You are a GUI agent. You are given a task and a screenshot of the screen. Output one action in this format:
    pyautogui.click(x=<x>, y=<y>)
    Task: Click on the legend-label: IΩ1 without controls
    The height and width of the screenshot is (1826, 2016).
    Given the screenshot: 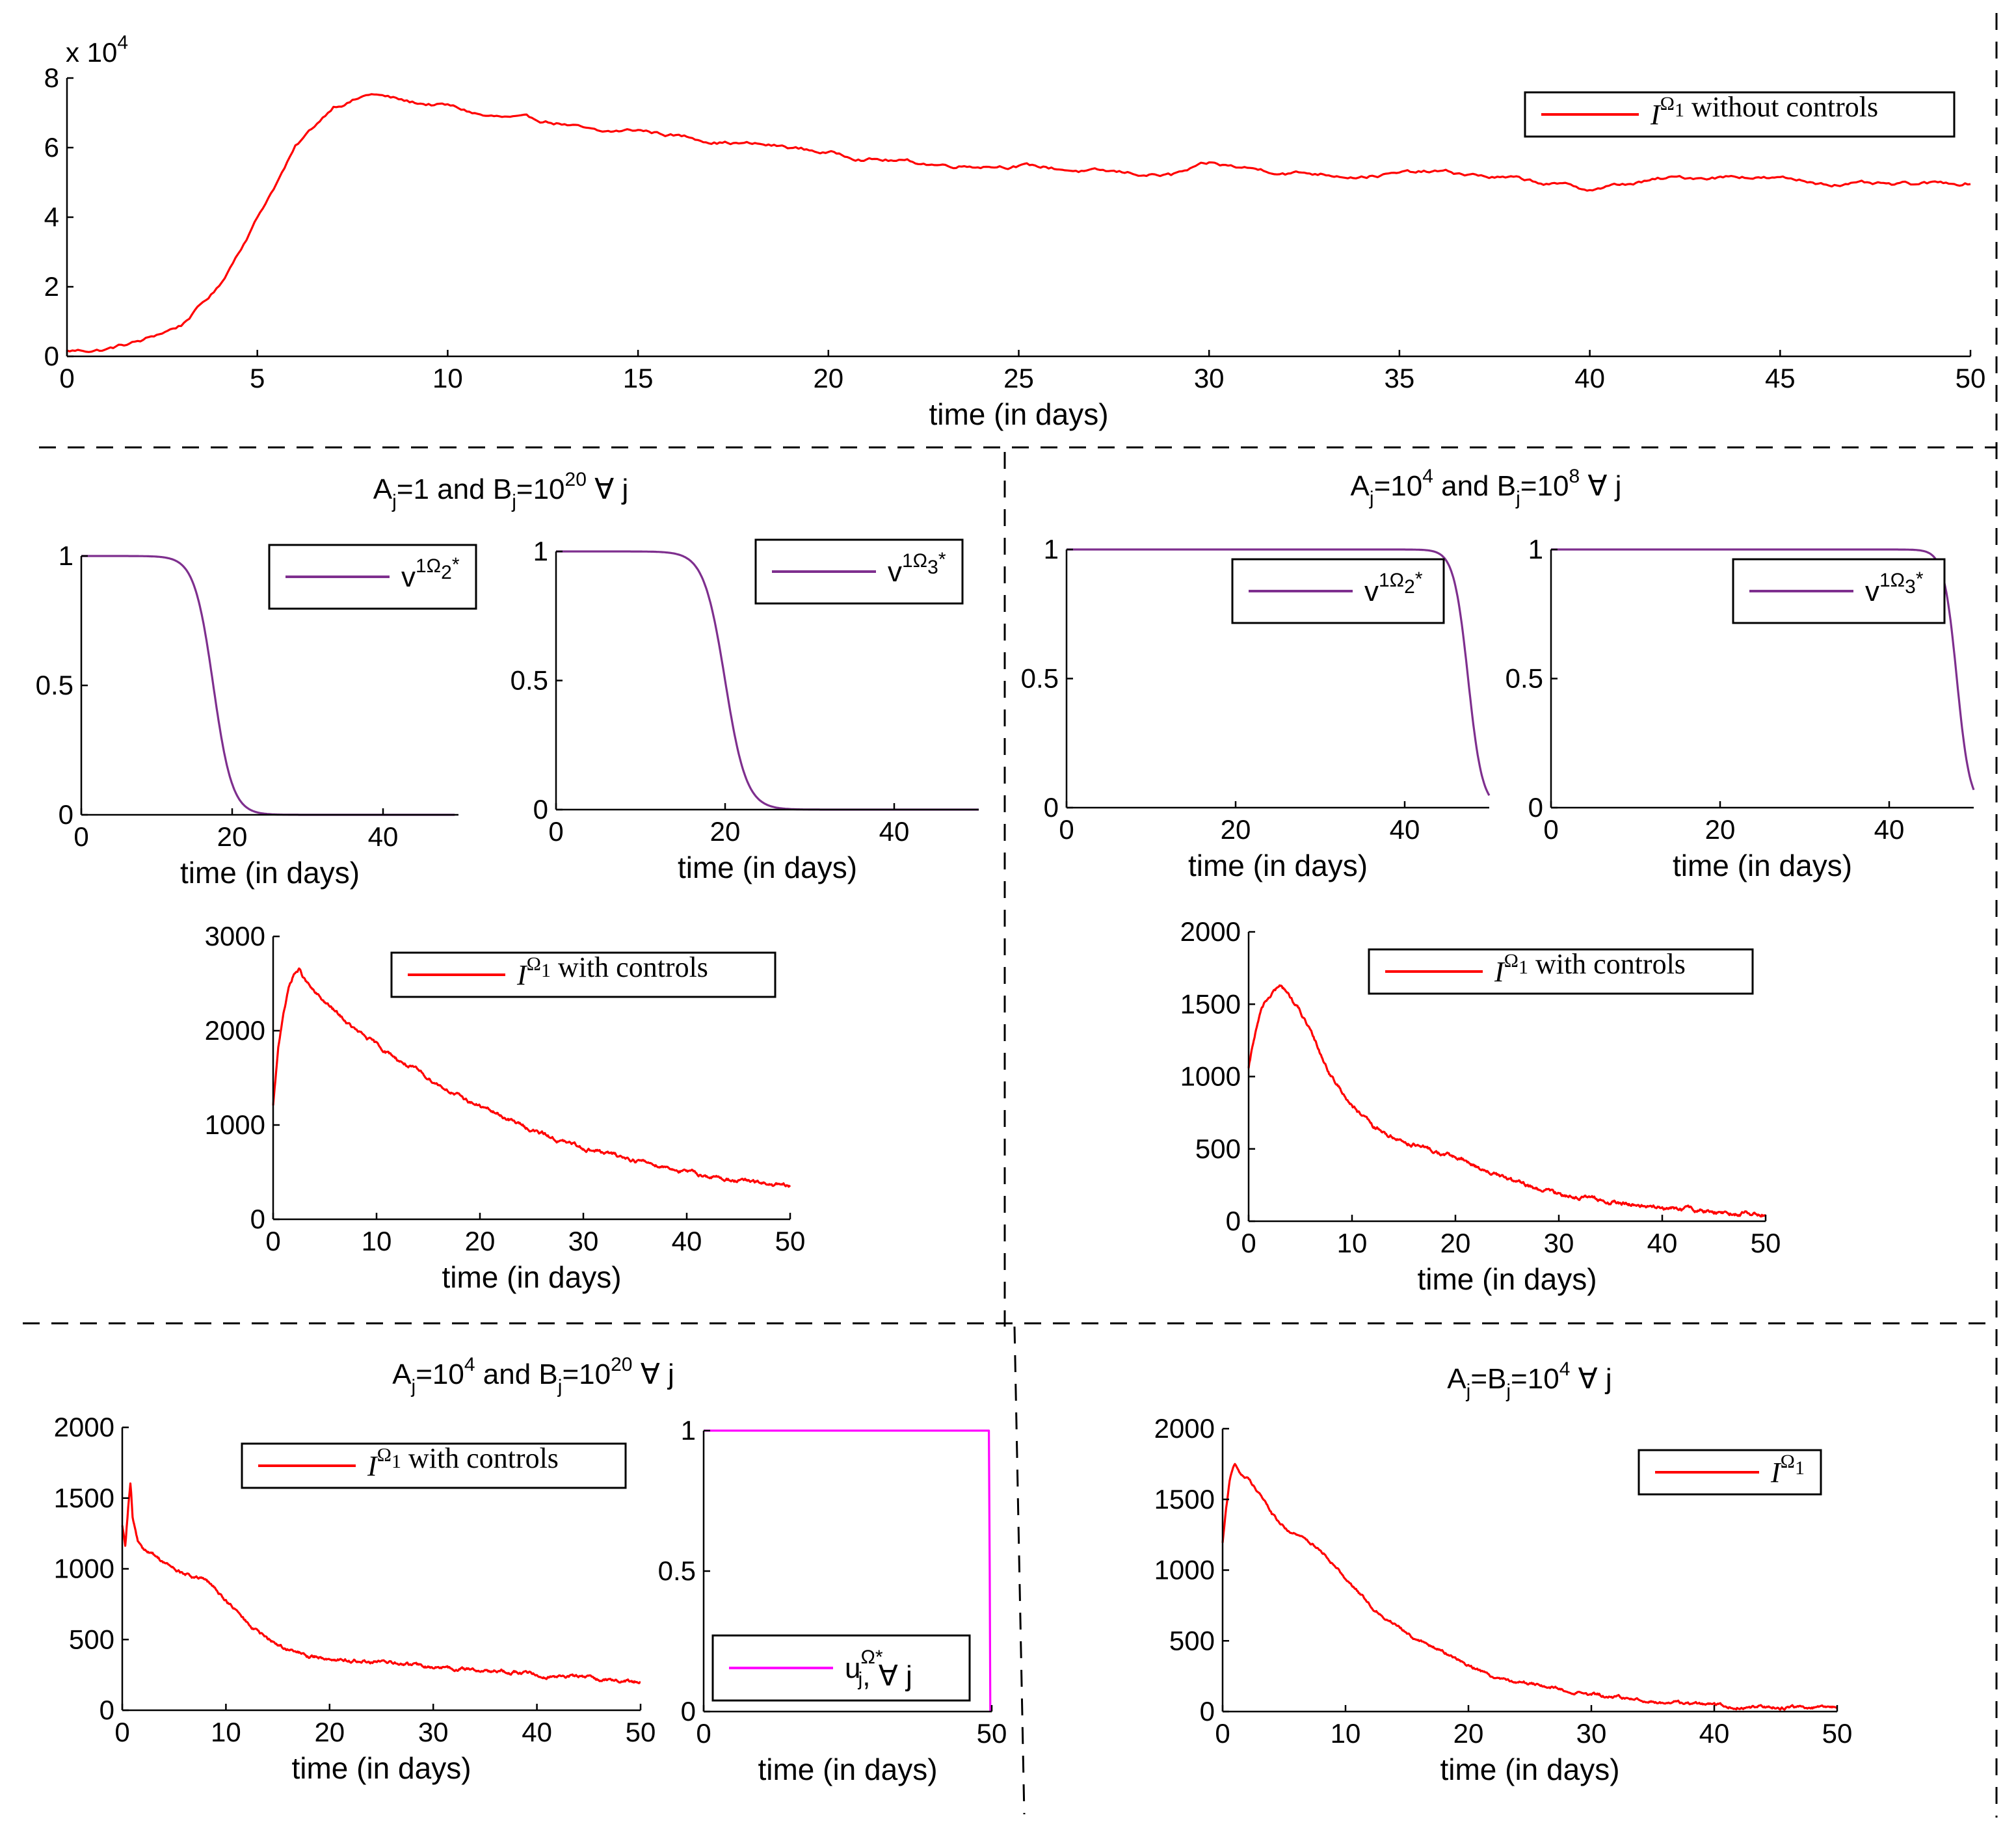 What is the action you would take?
    pyautogui.click(x=1764, y=111)
    